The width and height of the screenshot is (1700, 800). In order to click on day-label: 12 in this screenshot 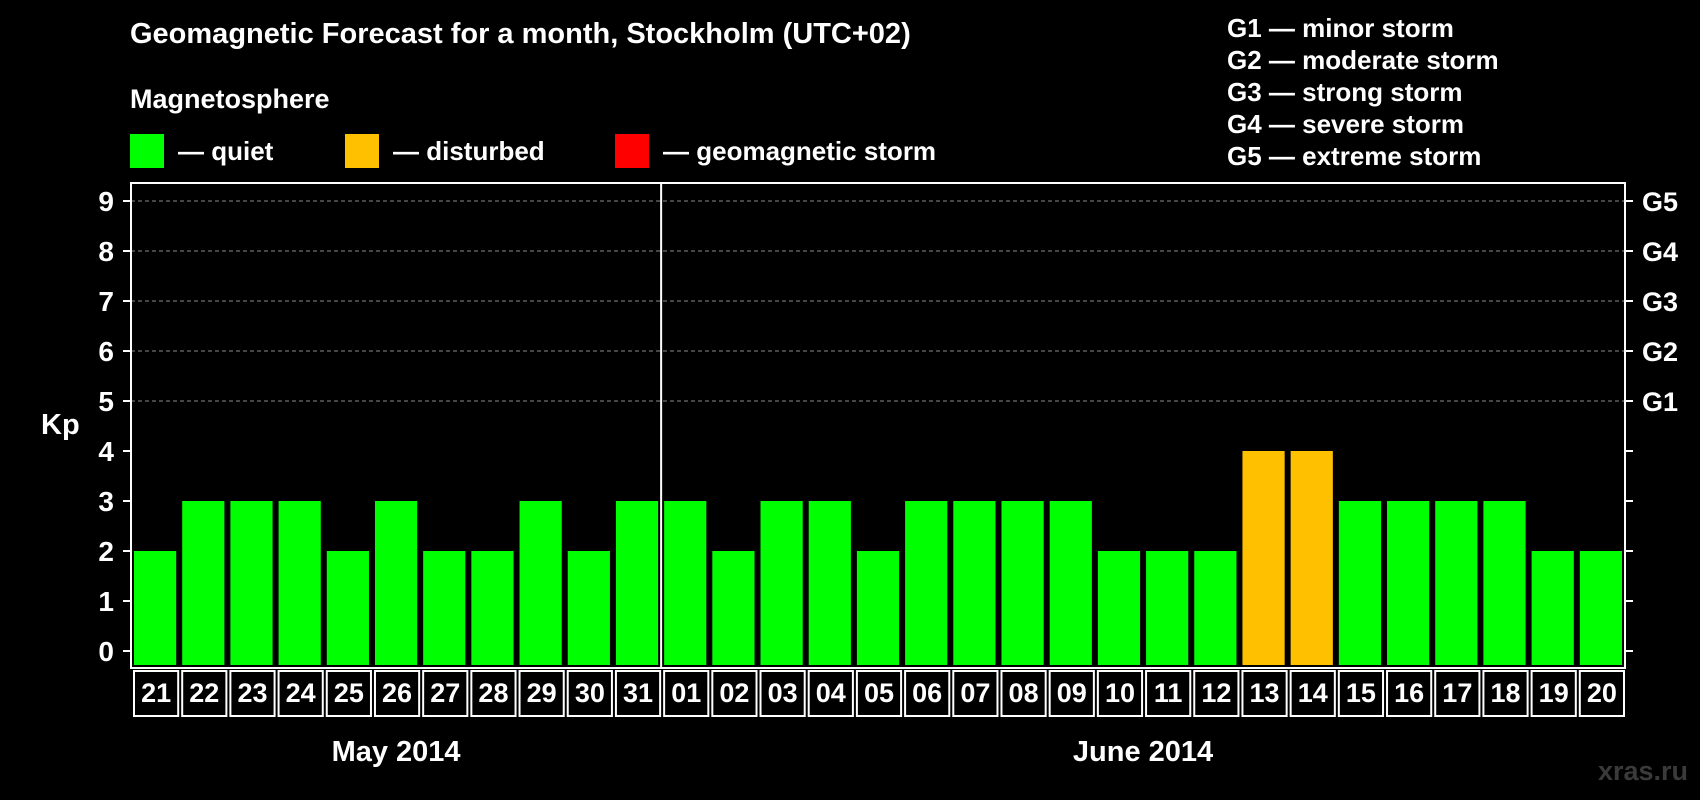, I will do `click(1216, 693)`.